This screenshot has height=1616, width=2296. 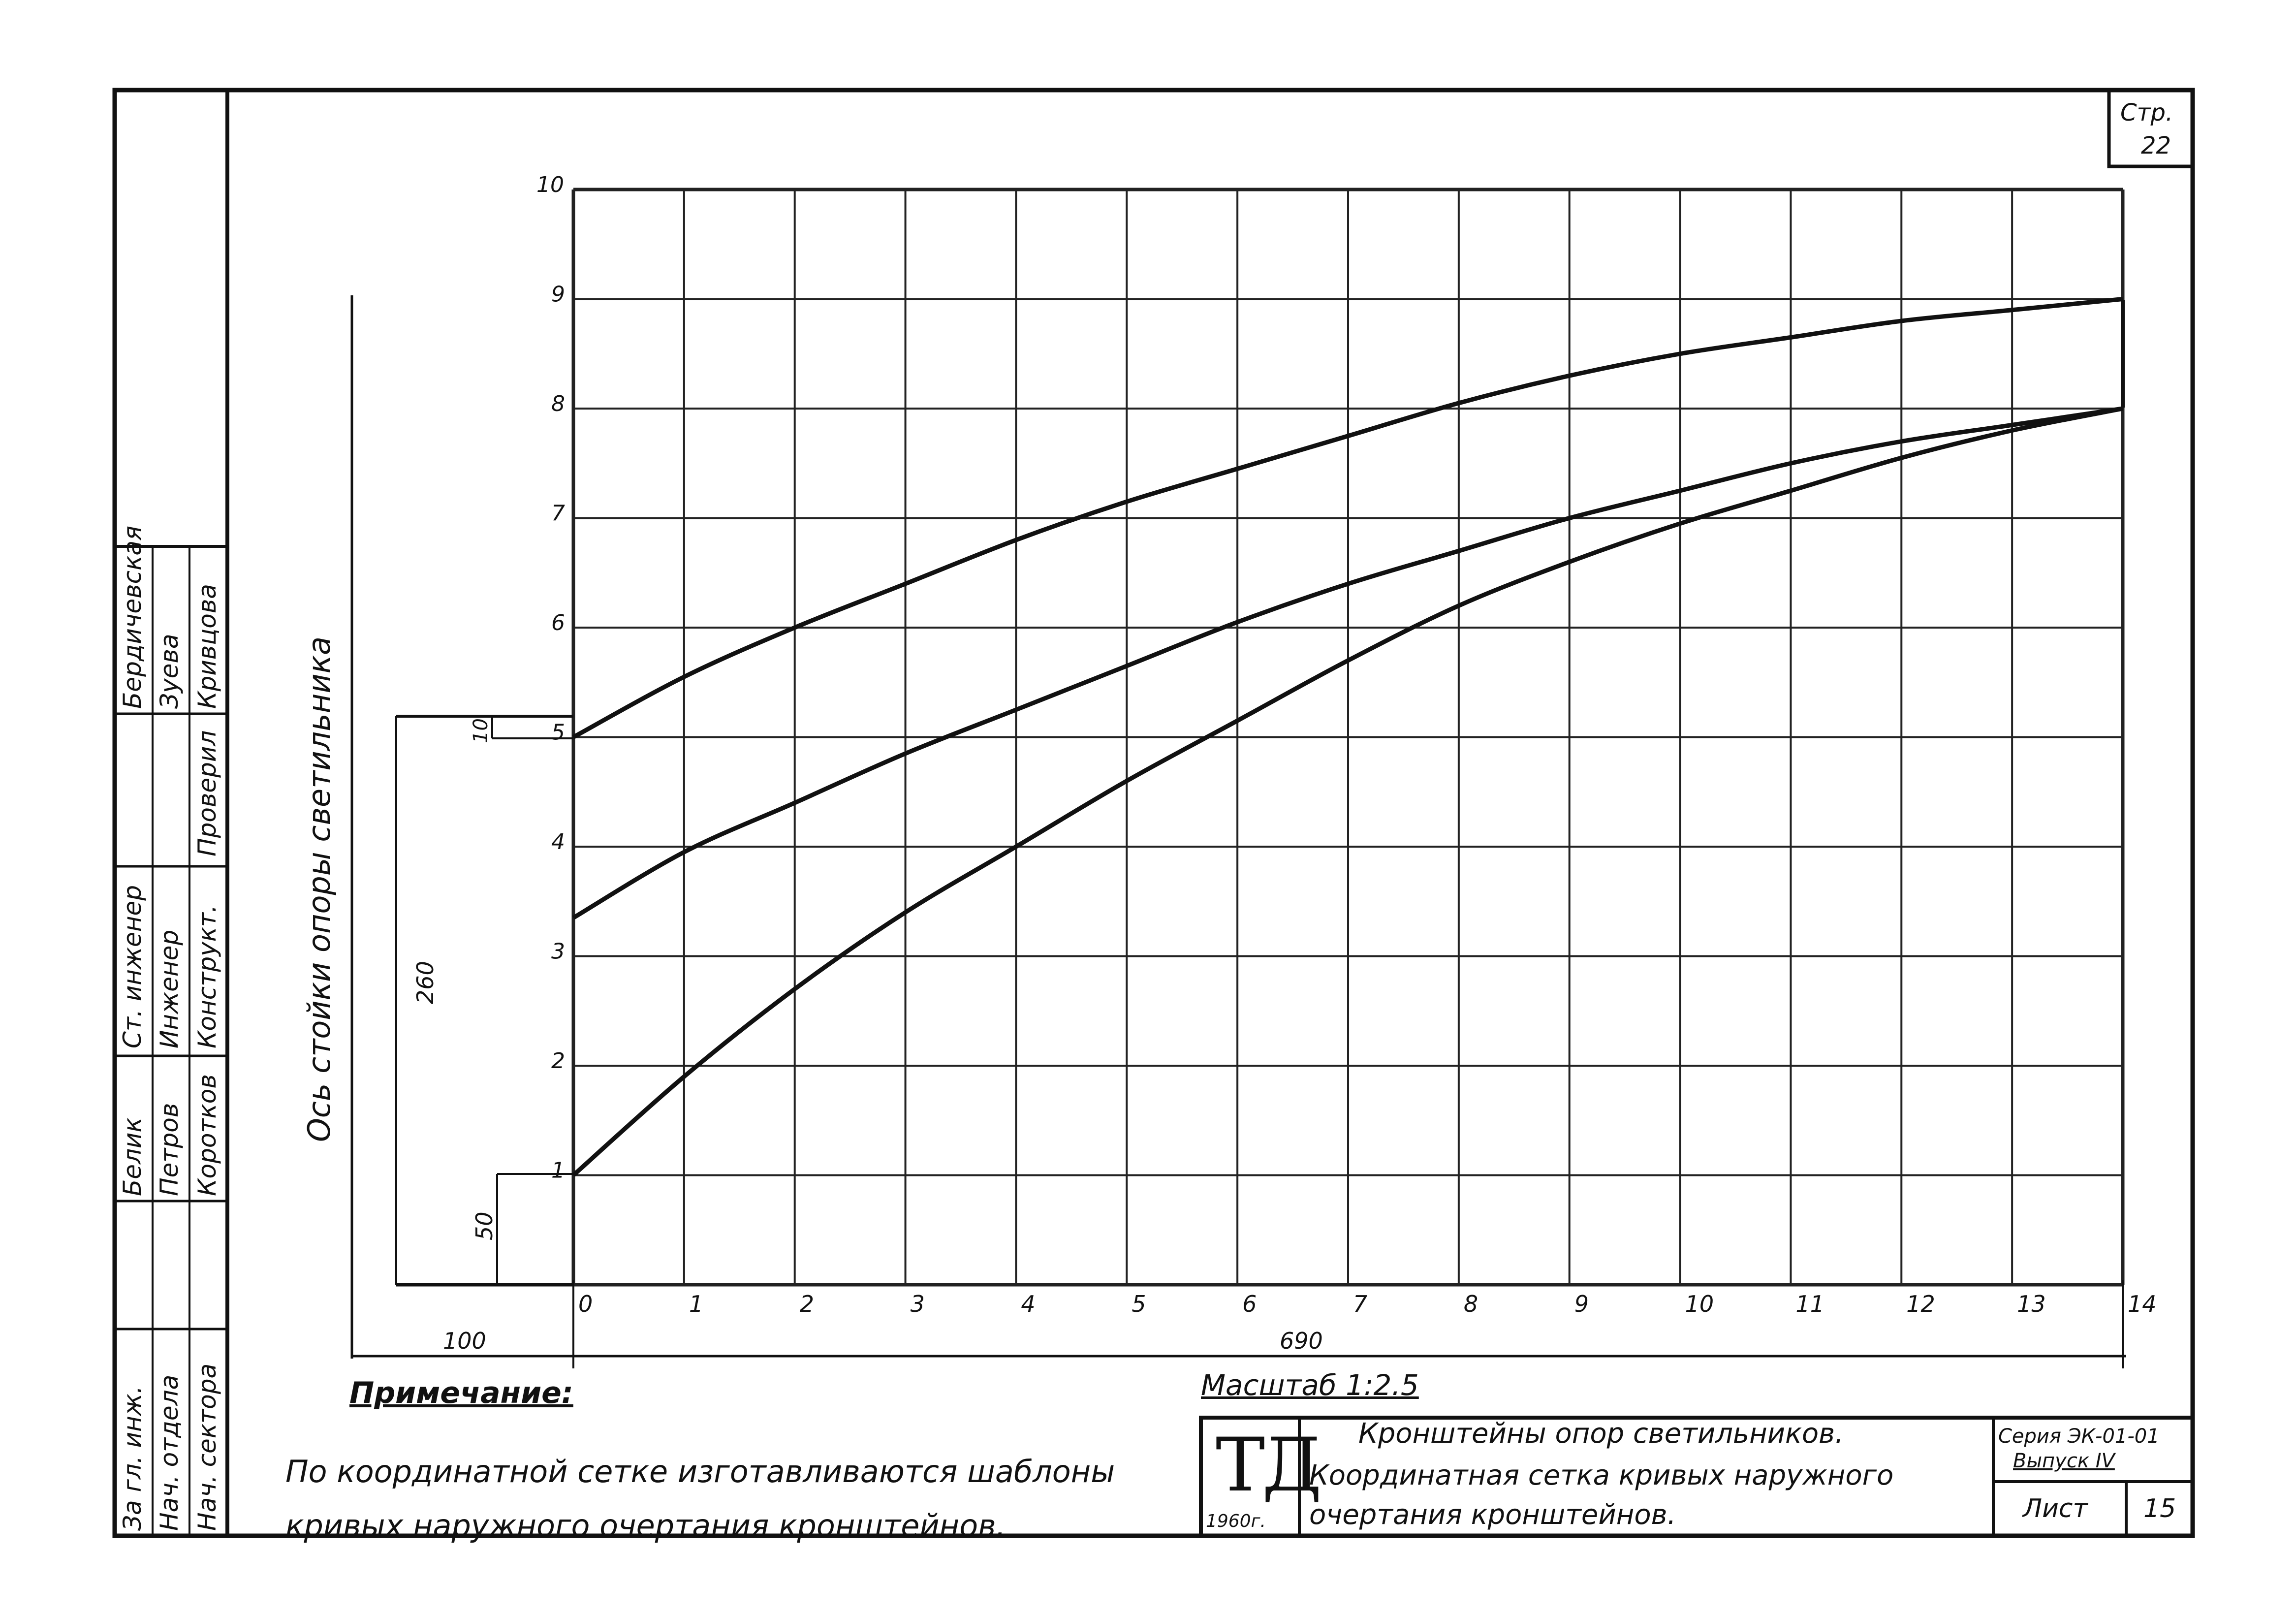 I want to click on x-tick-14: 14, so click(x=2142, y=1304).